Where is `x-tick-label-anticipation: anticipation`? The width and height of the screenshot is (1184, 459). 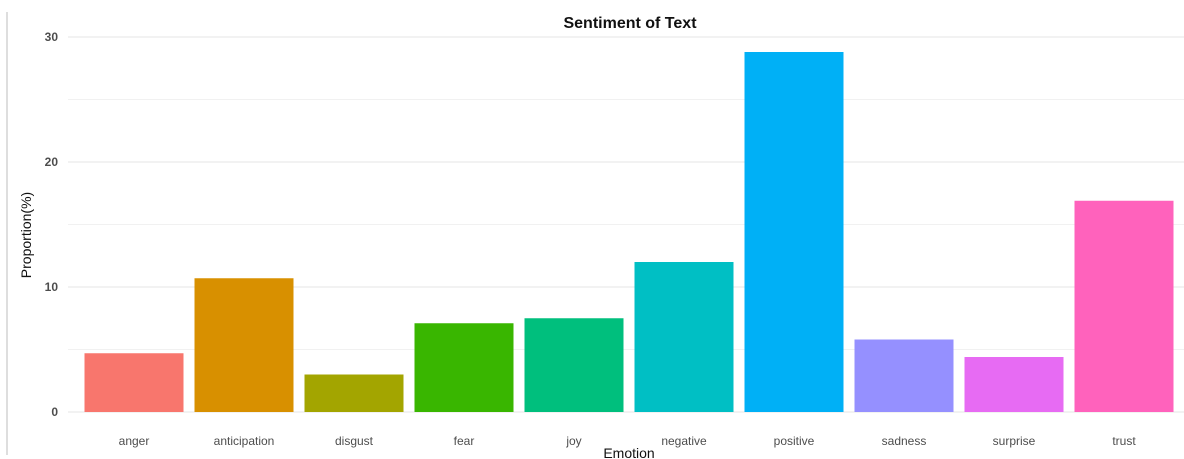
x-tick-label-anticipation: anticipation is located at coordinates (244, 441).